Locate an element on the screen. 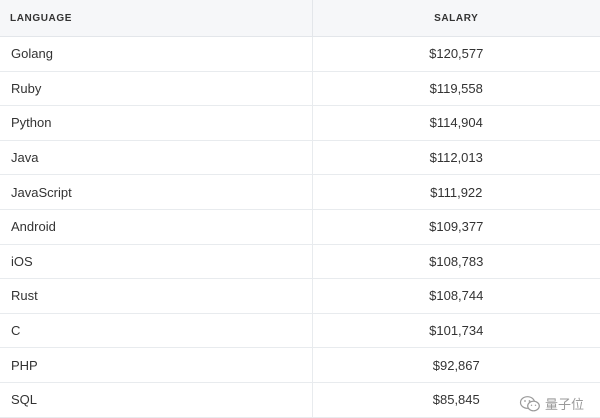 The height and width of the screenshot is (418, 600). table-row: Python $114,904 is located at coordinates (300, 123).